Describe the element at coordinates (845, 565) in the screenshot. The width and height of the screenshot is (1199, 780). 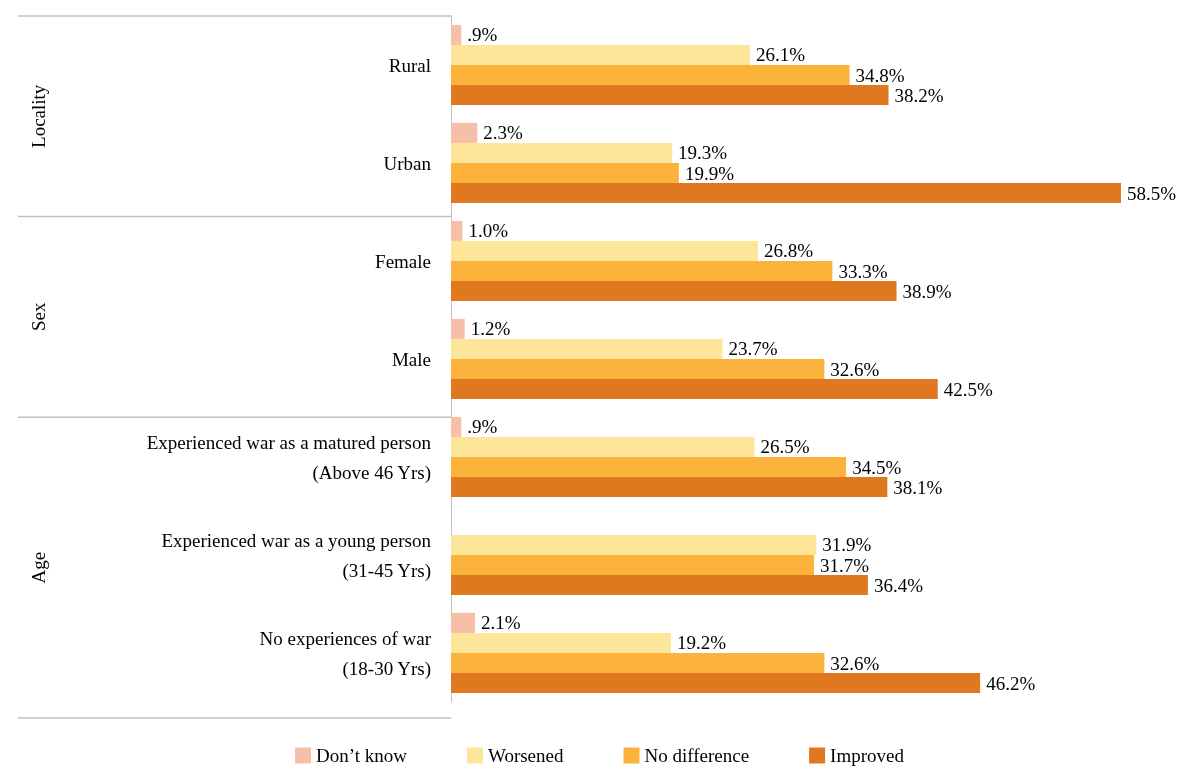
I see `data-label: 31.7%` at that location.